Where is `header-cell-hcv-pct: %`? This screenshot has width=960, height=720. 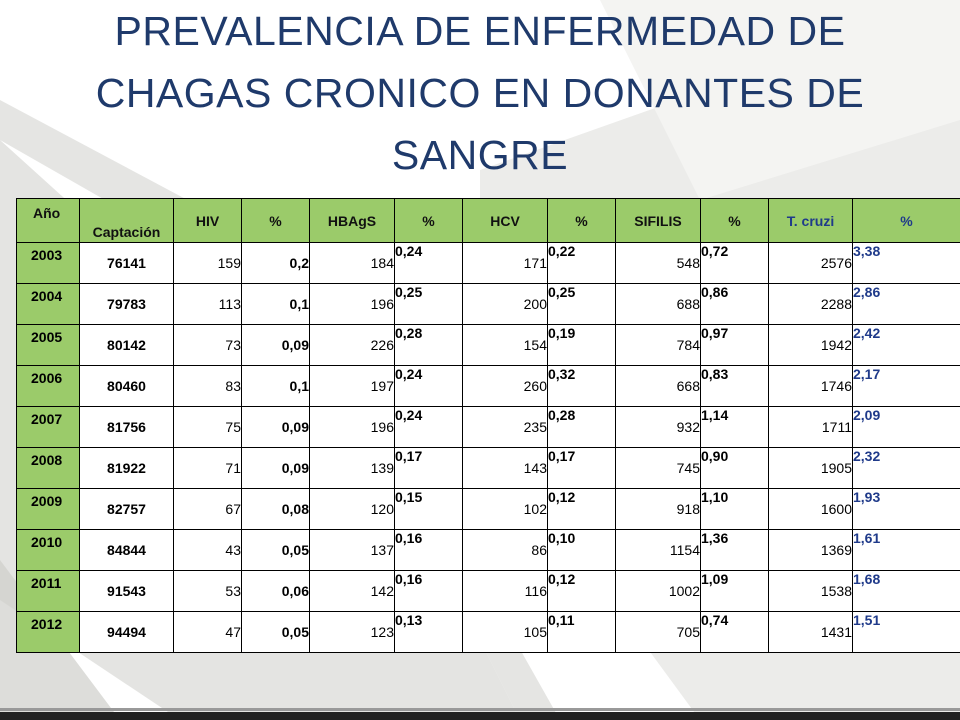
header-cell-hcv-pct: % is located at coordinates (581, 220).